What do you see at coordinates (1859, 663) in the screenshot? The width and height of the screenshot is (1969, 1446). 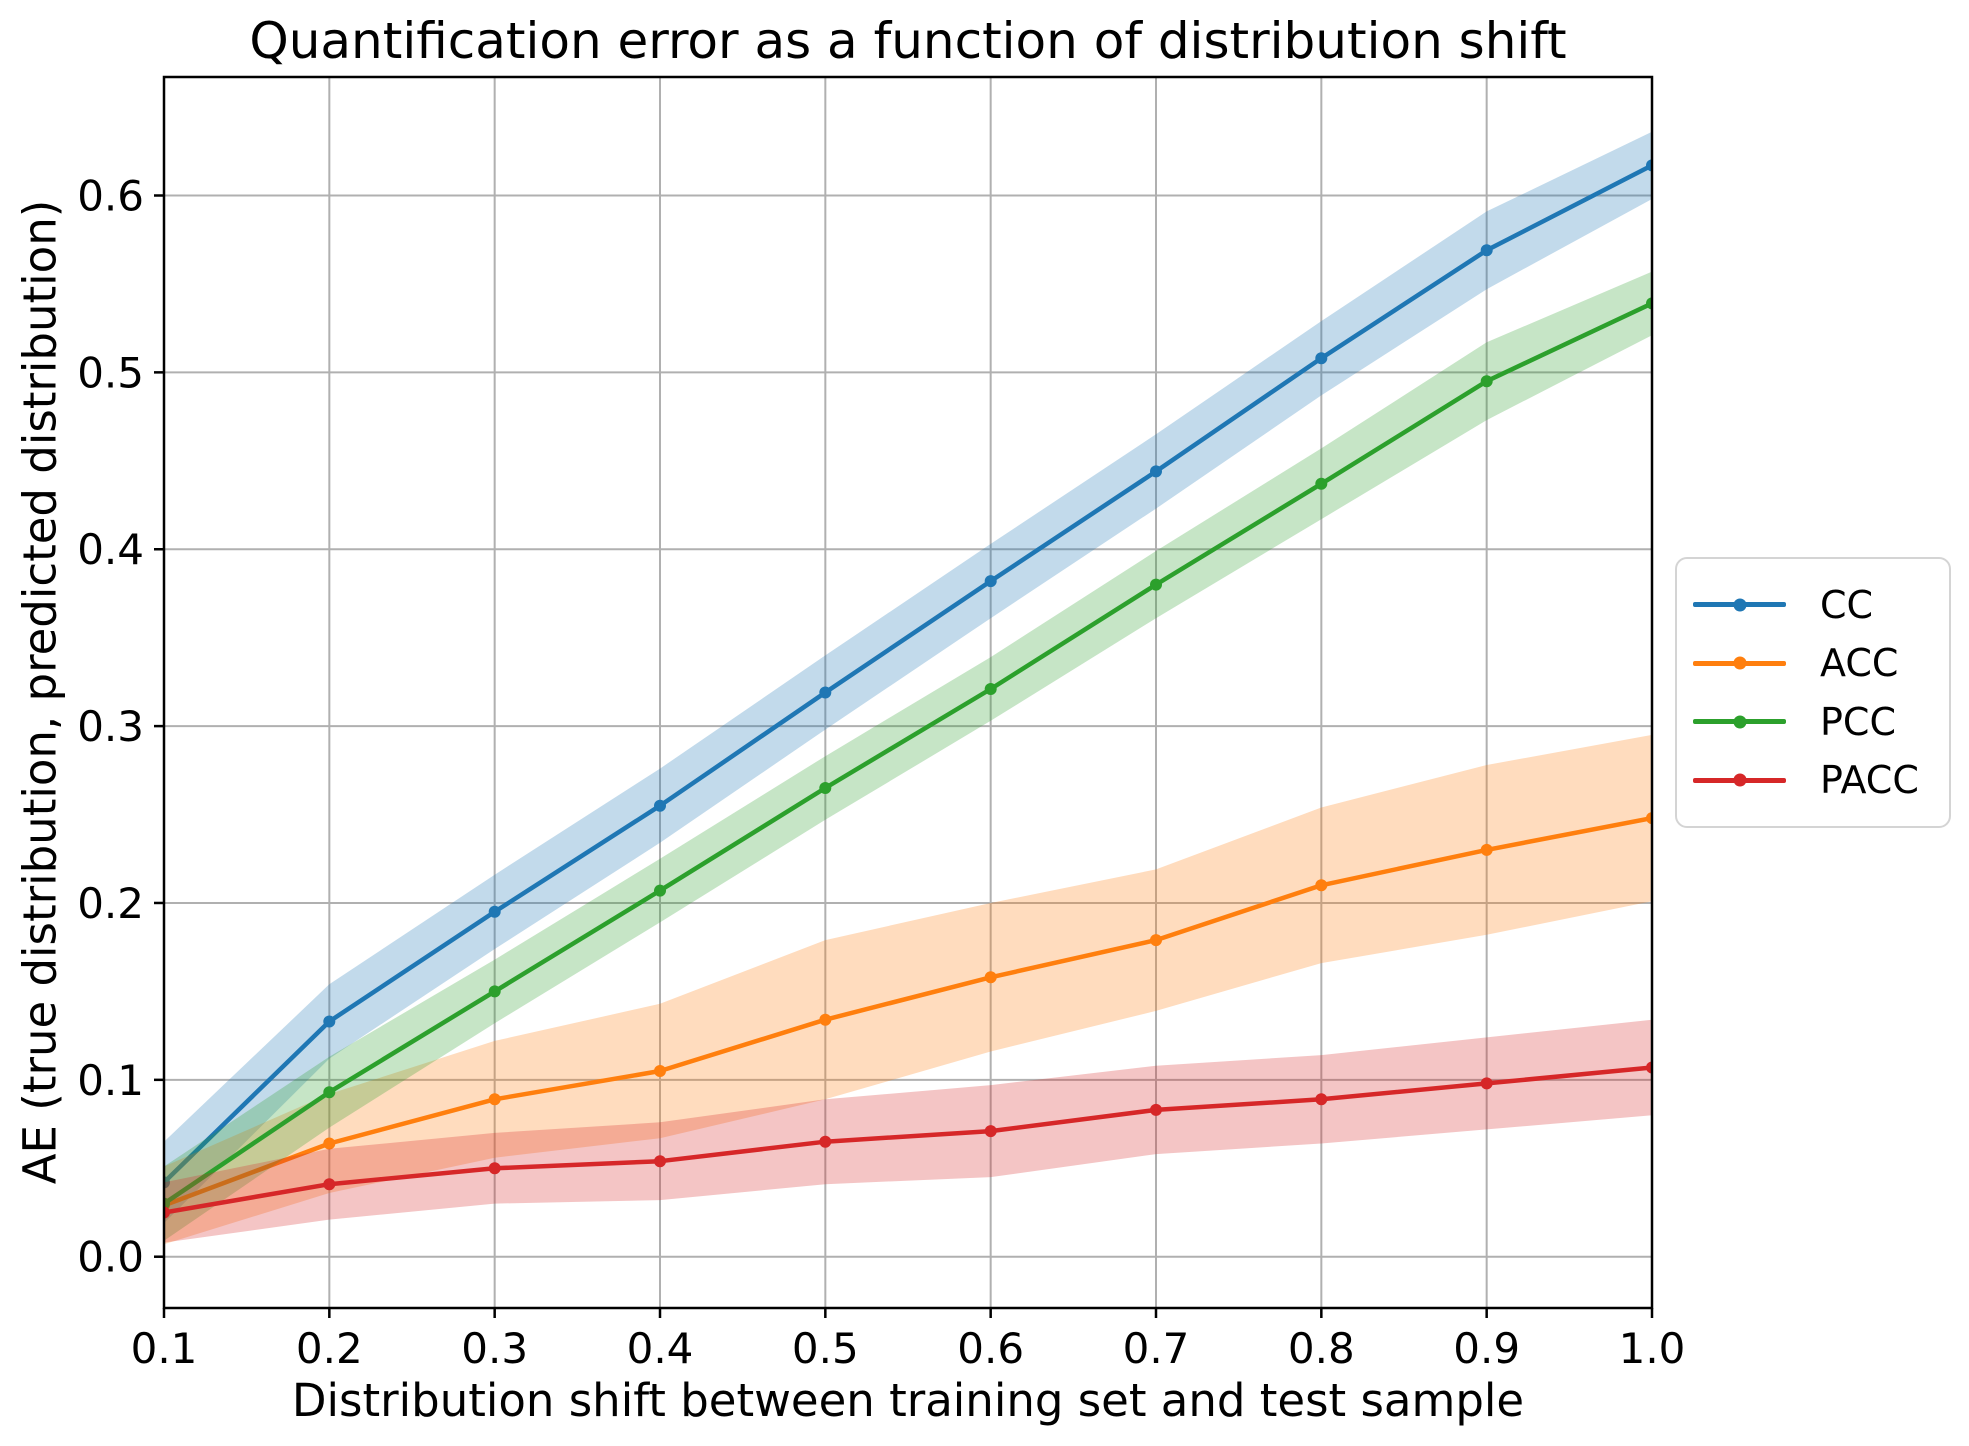 I see `legend-label: ACC` at bounding box center [1859, 663].